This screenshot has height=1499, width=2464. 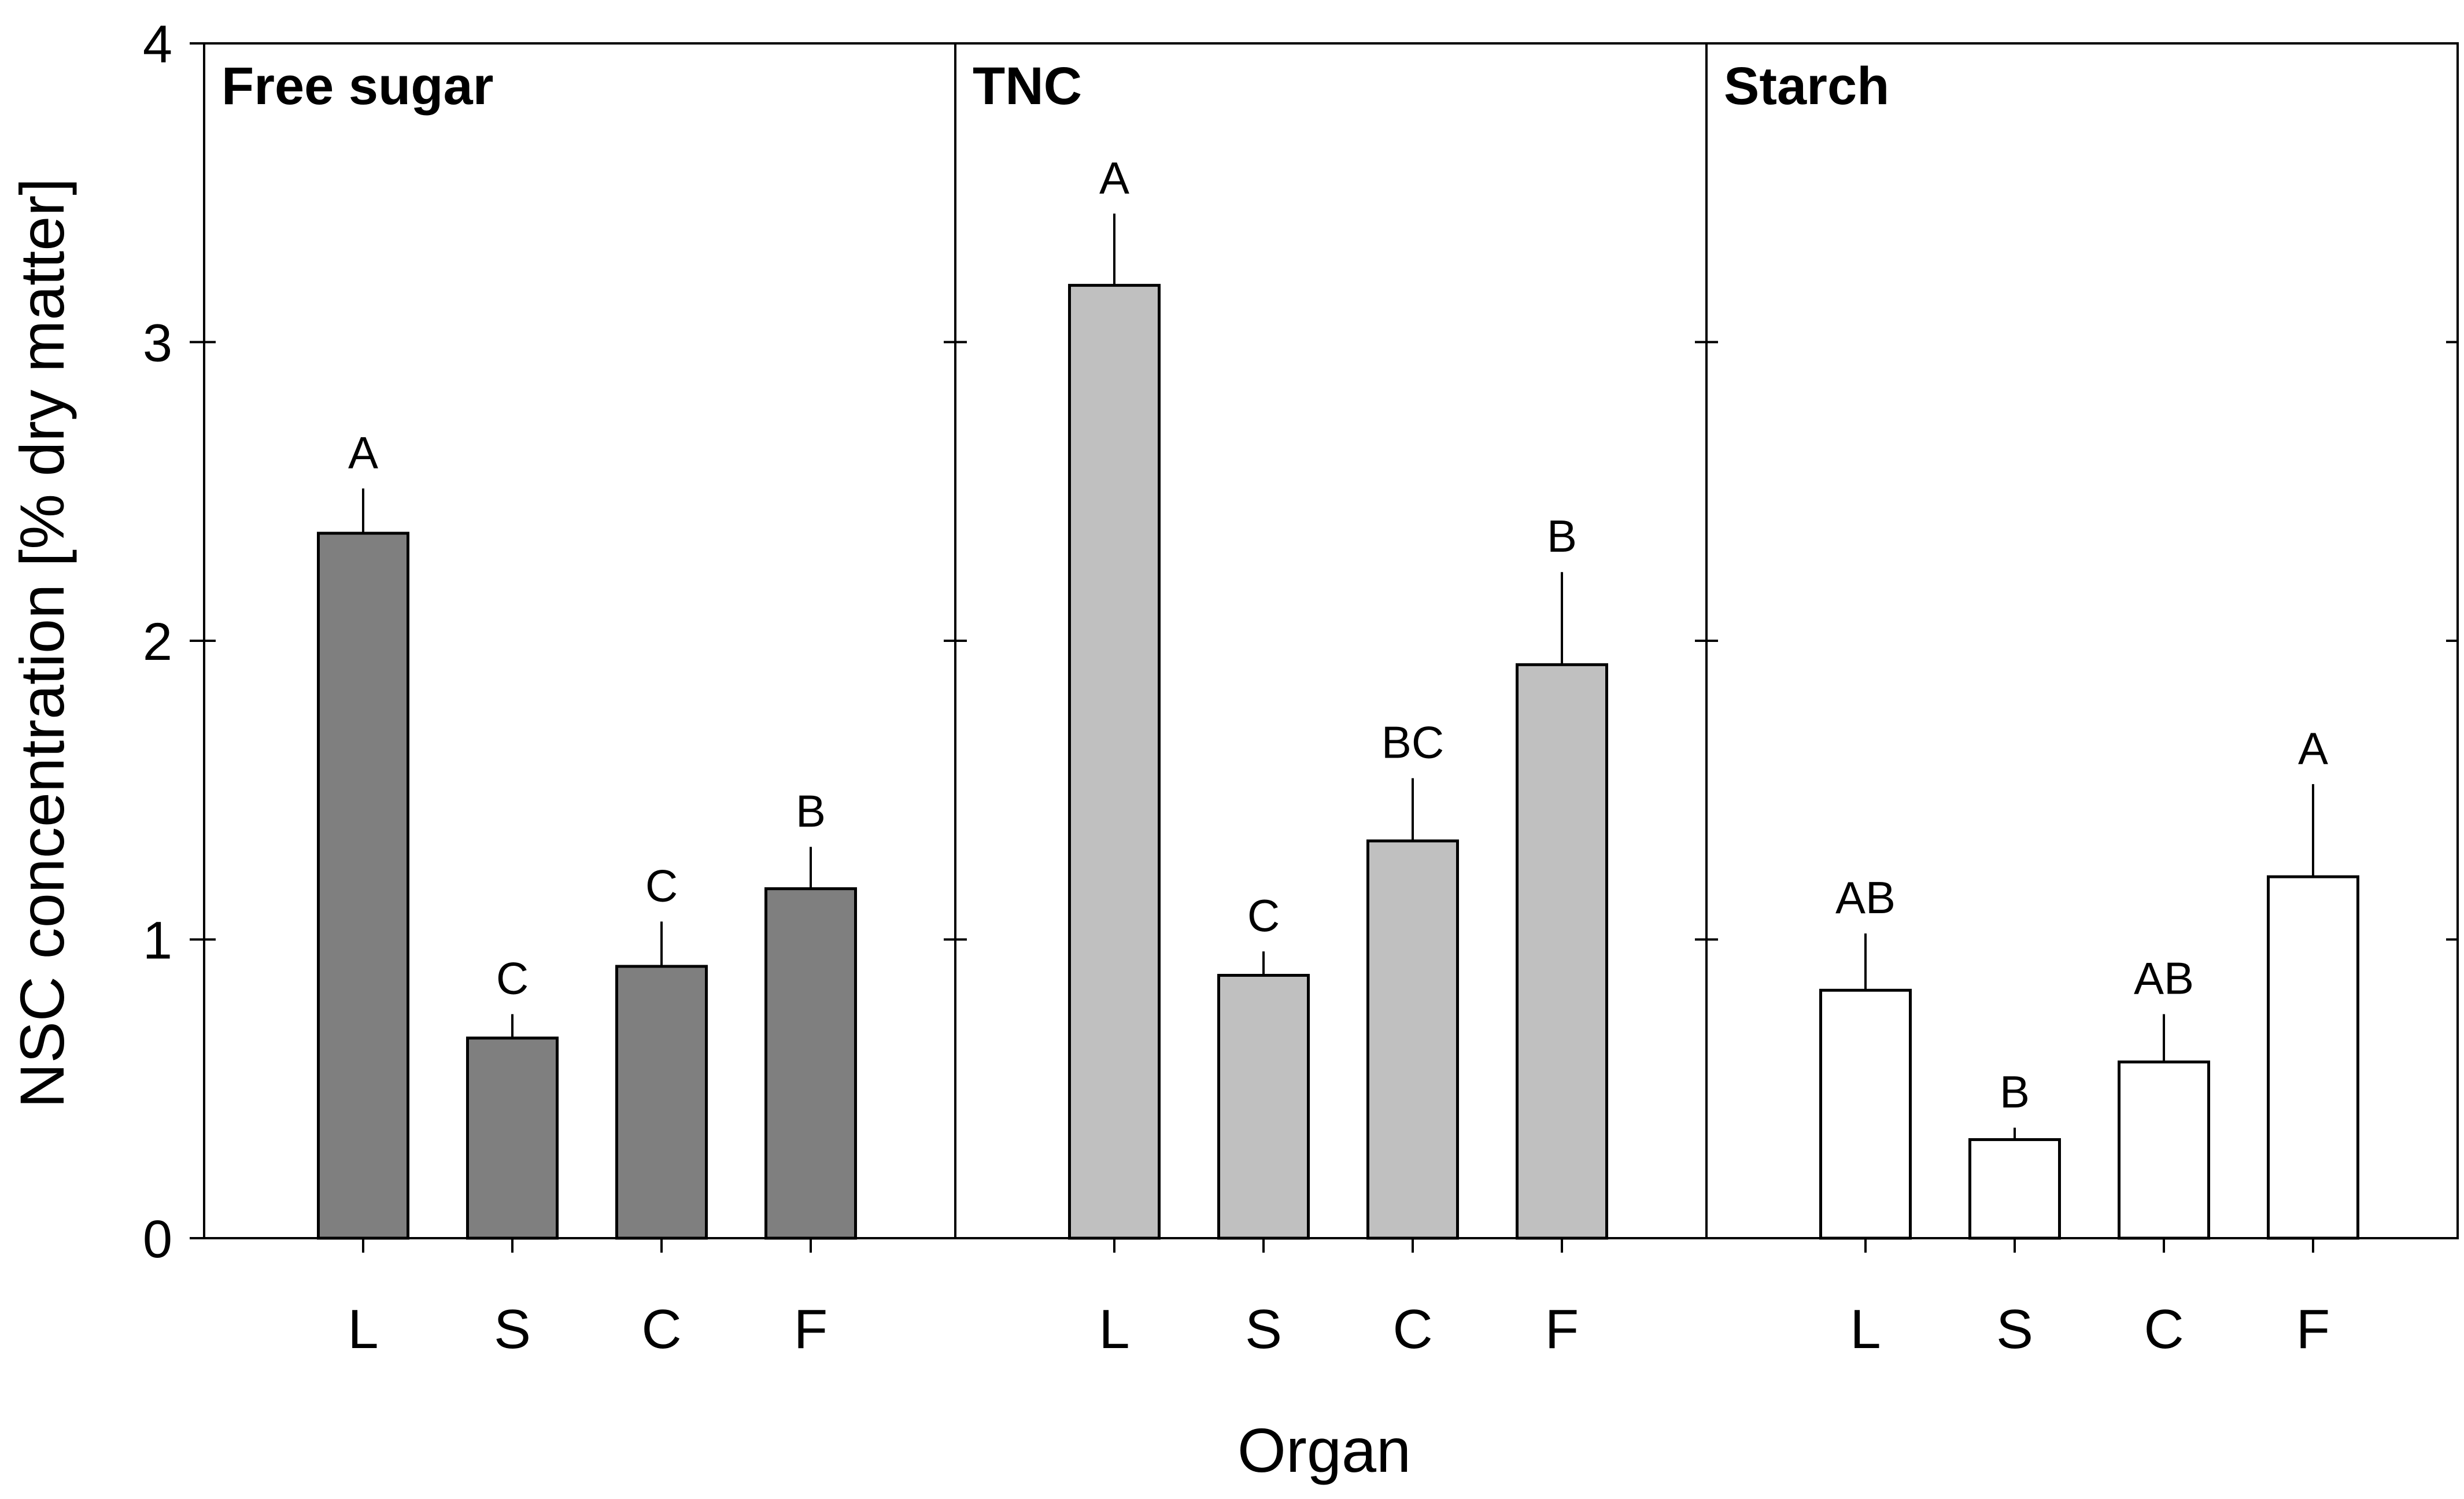 I want to click on y-tick-label: 2, so click(x=157, y=641).